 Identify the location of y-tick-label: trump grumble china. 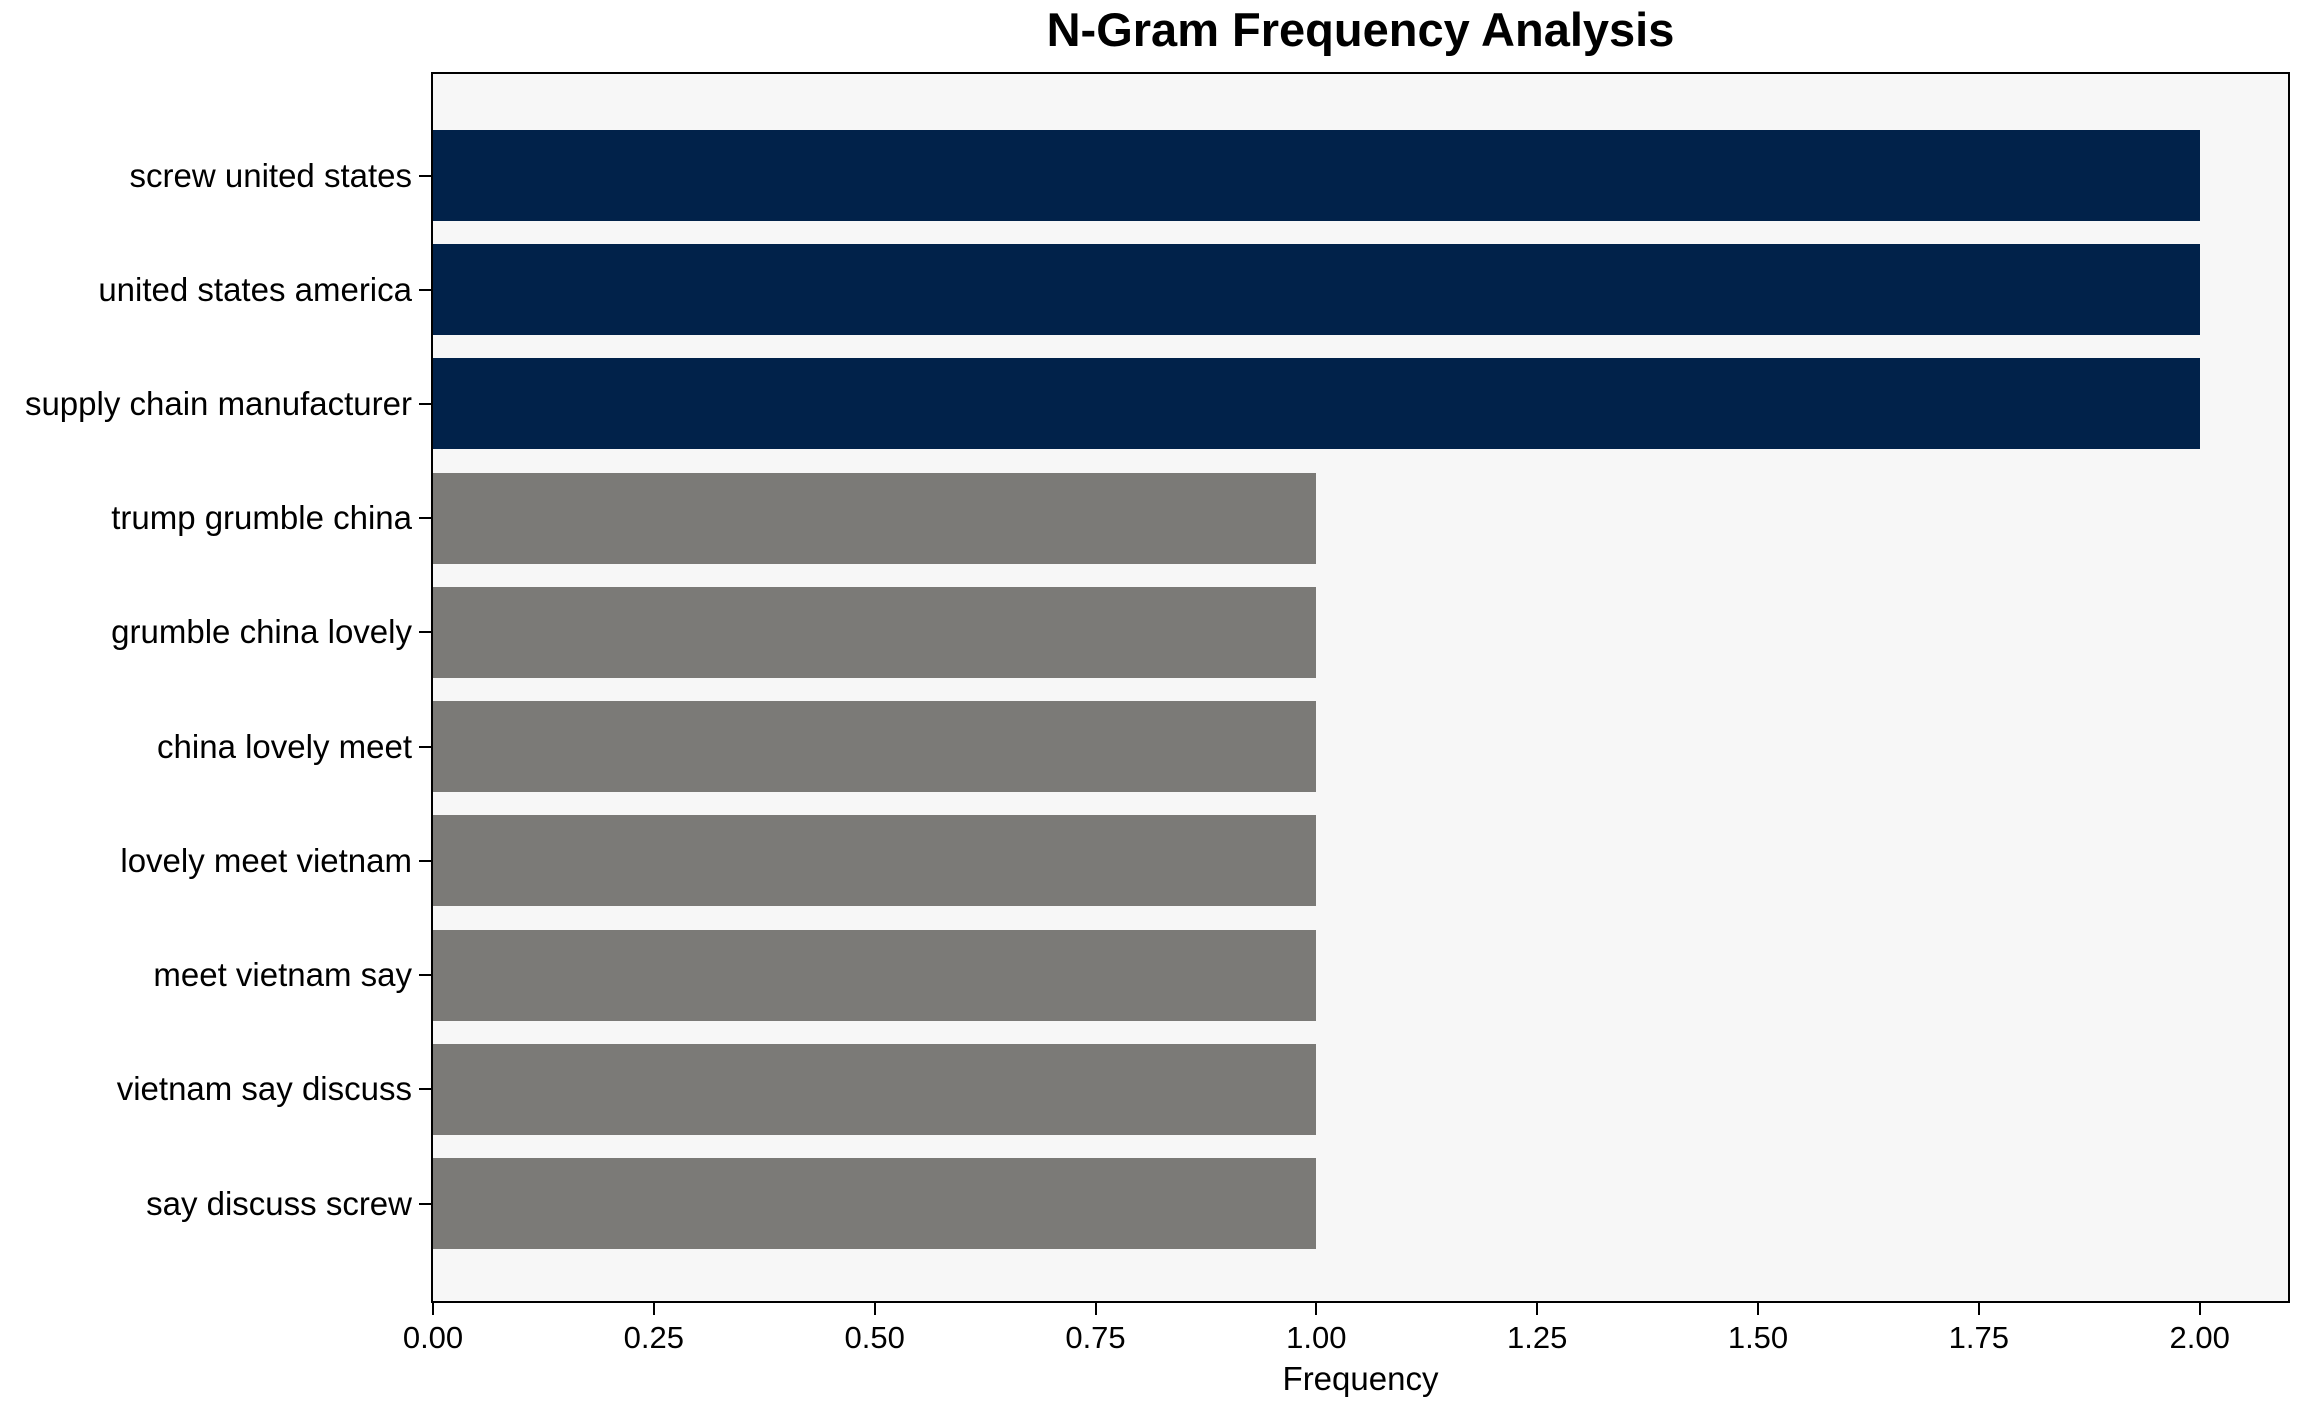
(261, 518).